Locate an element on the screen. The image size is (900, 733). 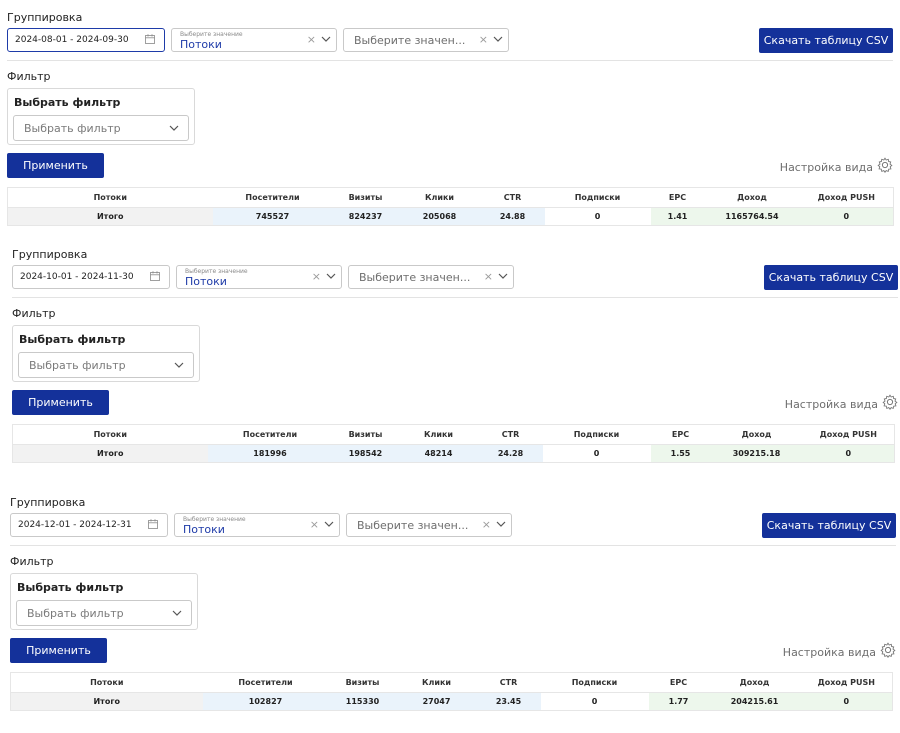
date-range-value: 2024-10-01 - 2024-11-30 is located at coordinates (77, 277).